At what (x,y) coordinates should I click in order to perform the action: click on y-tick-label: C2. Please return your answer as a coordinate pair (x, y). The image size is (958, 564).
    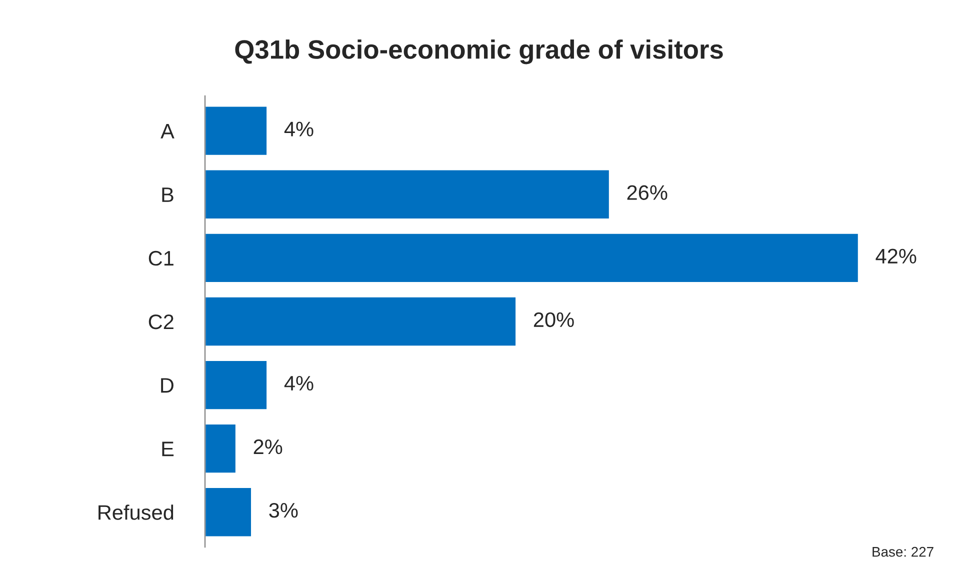
    Looking at the image, I should click on (161, 322).